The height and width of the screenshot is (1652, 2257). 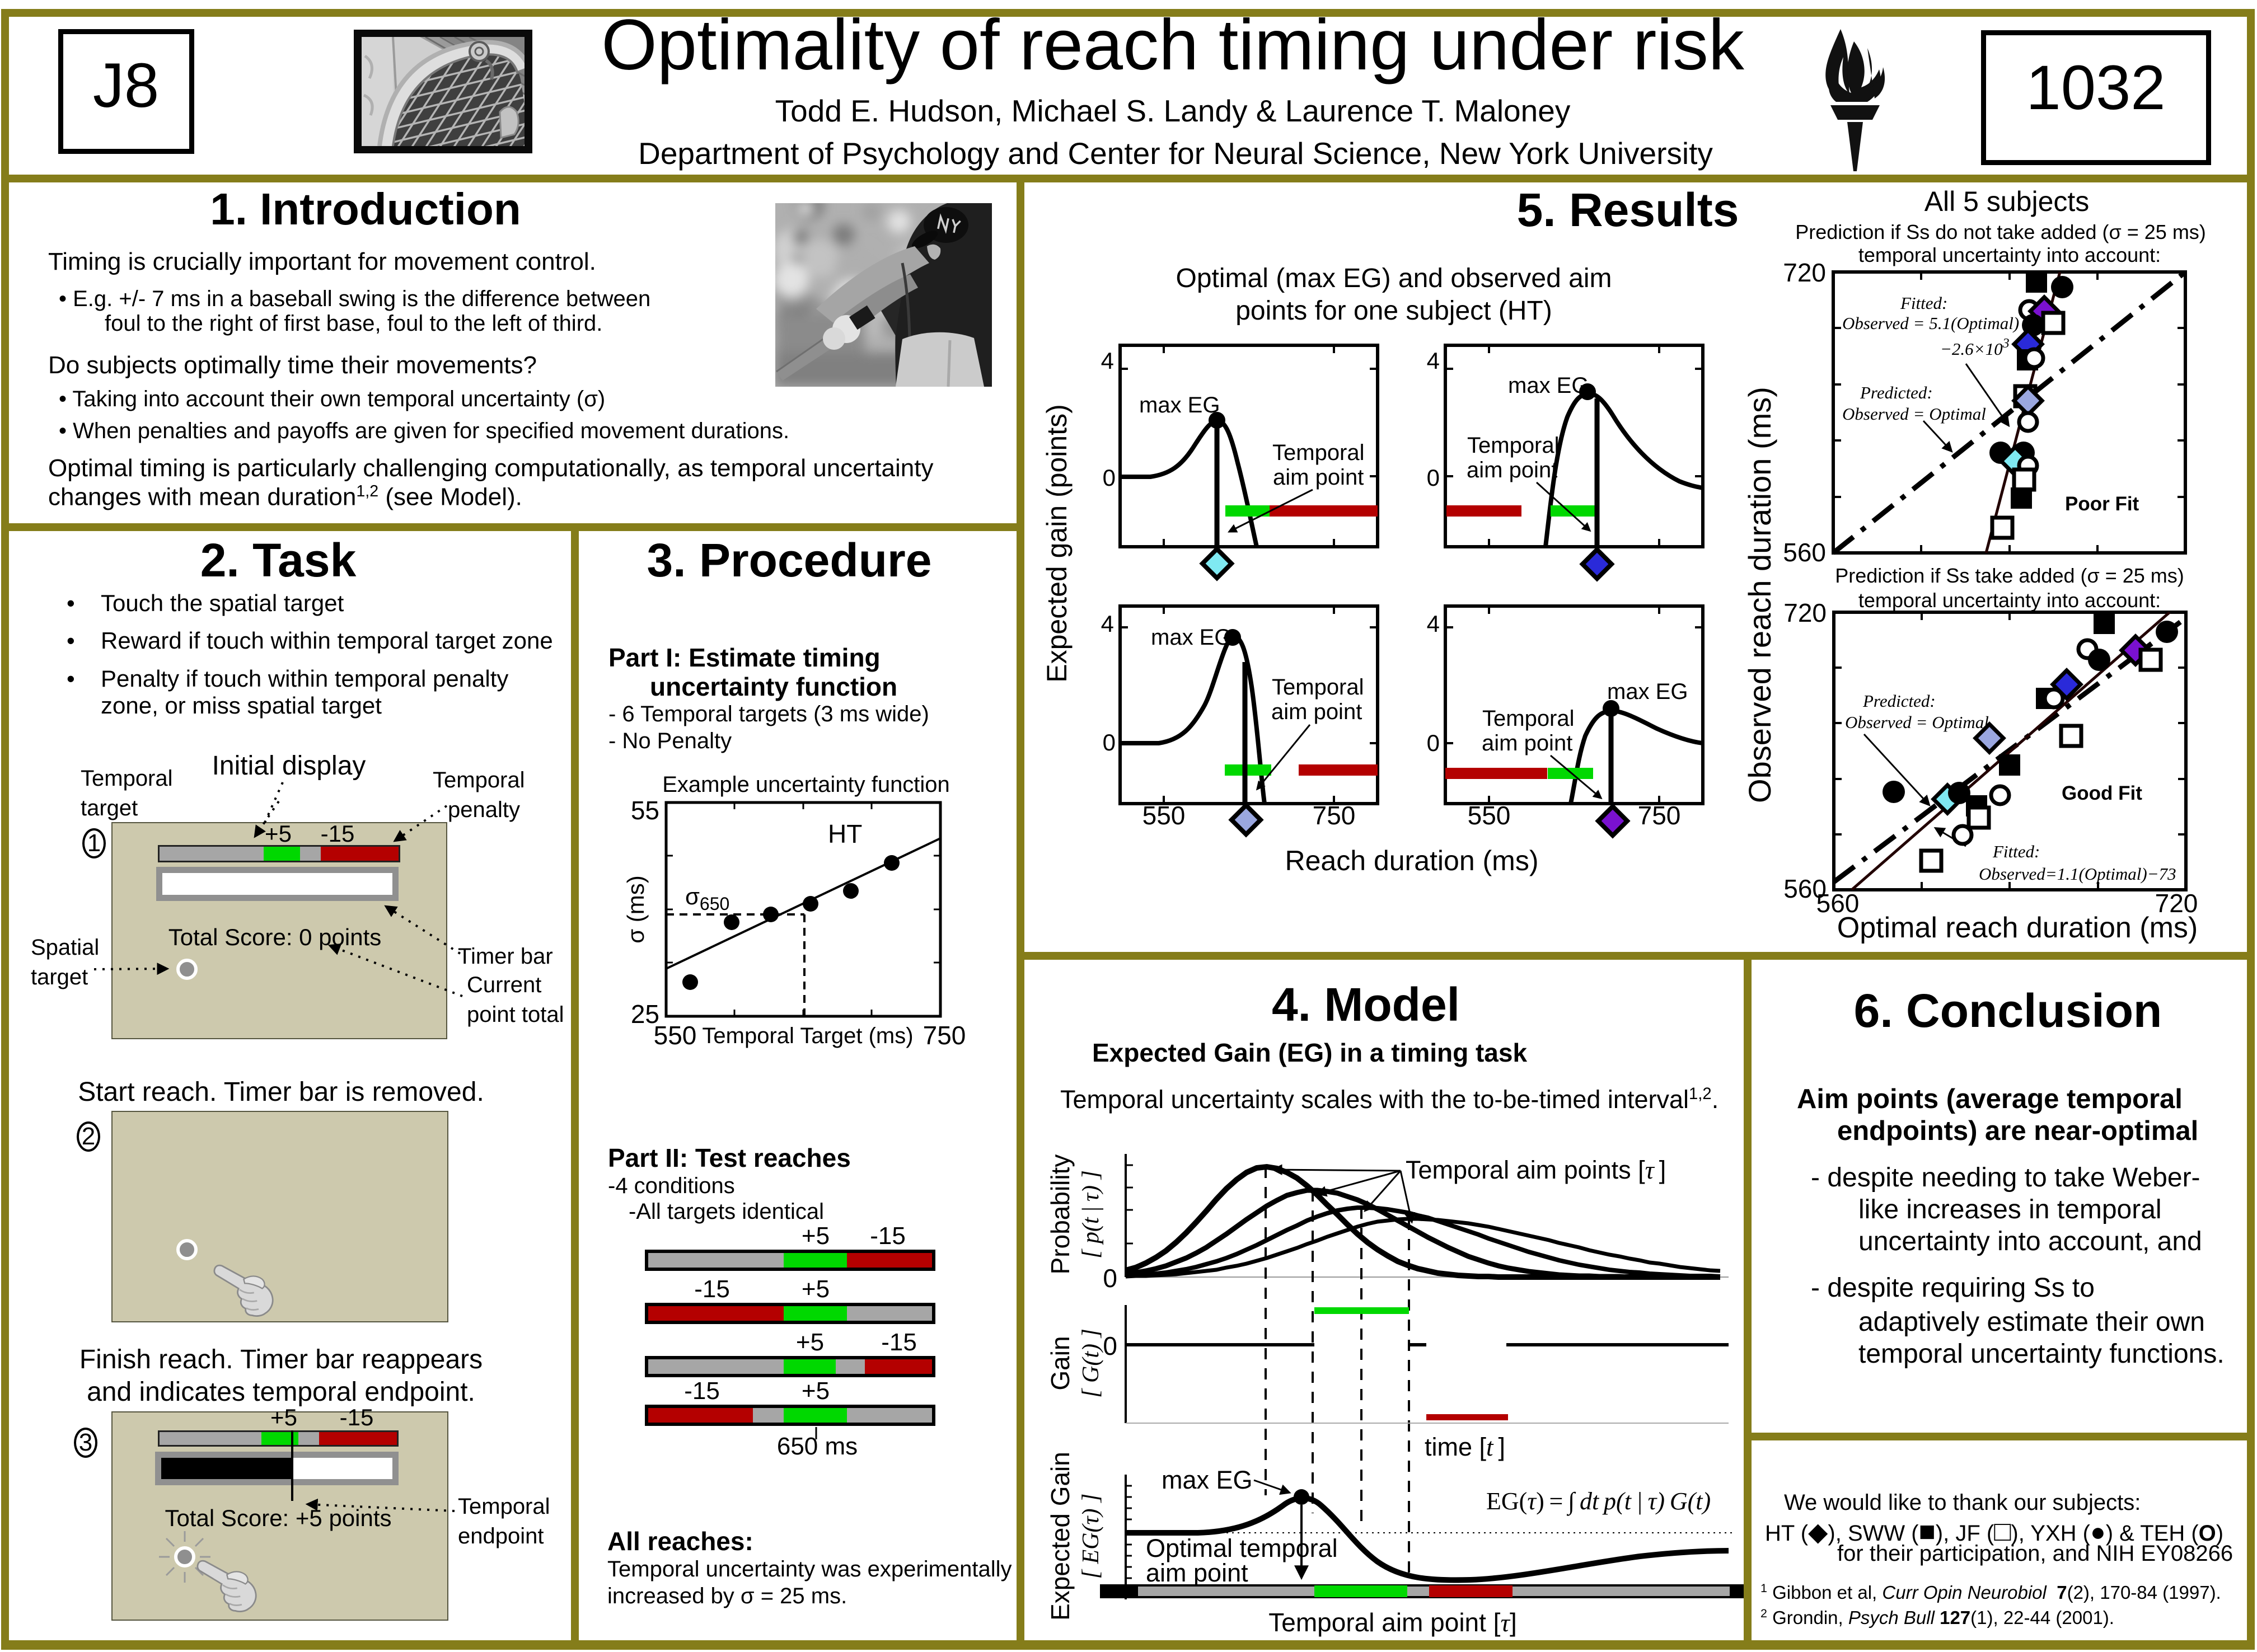 What do you see at coordinates (1060, 1363) in the screenshot?
I see `svg-text: Gain` at bounding box center [1060, 1363].